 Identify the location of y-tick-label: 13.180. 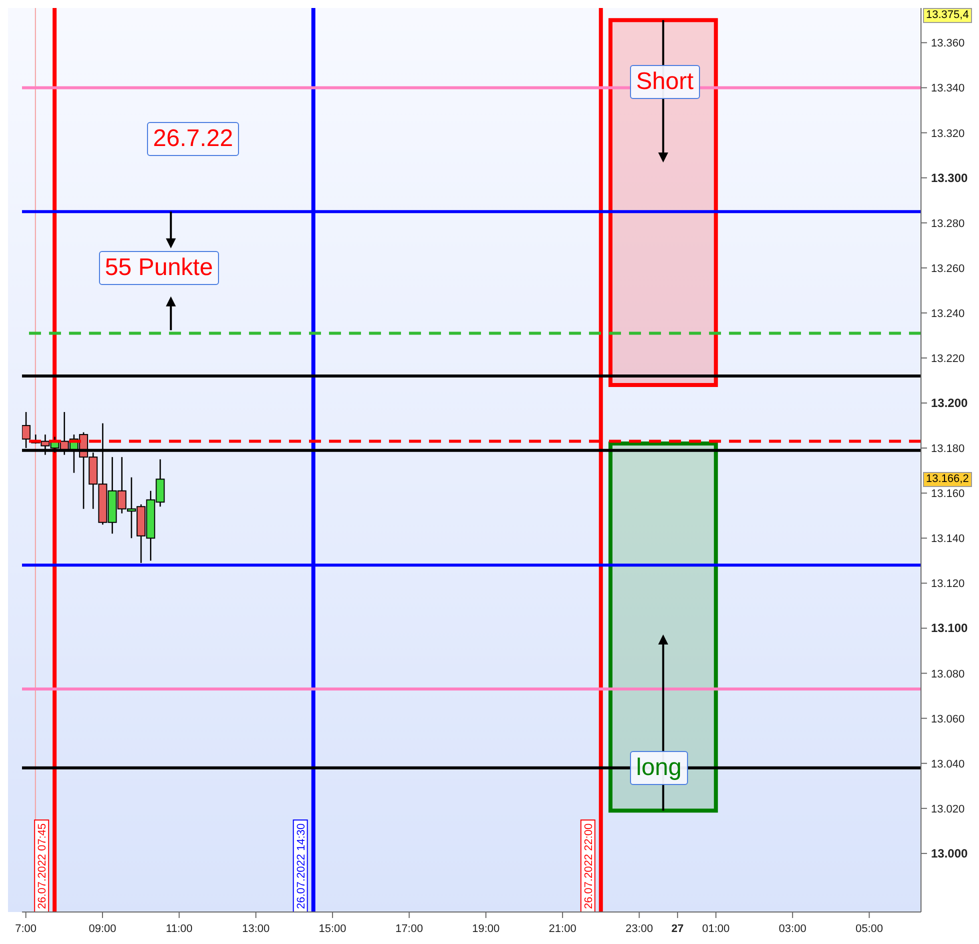
(948, 449).